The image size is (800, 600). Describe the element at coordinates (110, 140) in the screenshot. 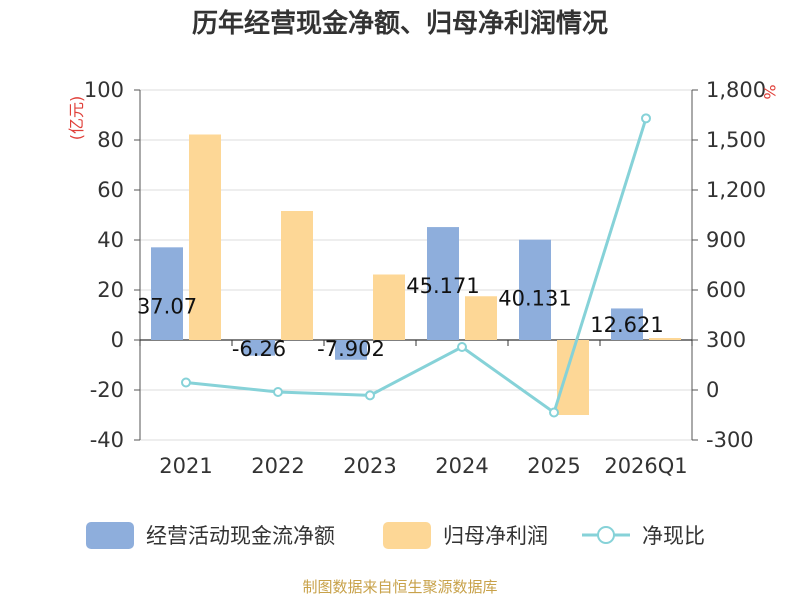

I see `left-tick-label: 80` at that location.